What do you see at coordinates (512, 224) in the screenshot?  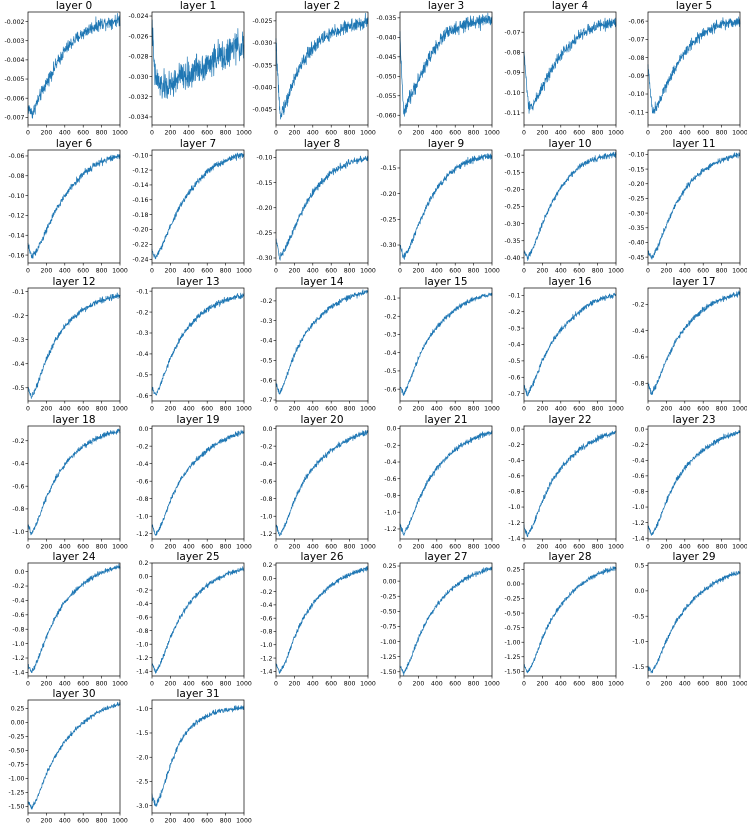 I see `y-tick-label: -0.30` at bounding box center [512, 224].